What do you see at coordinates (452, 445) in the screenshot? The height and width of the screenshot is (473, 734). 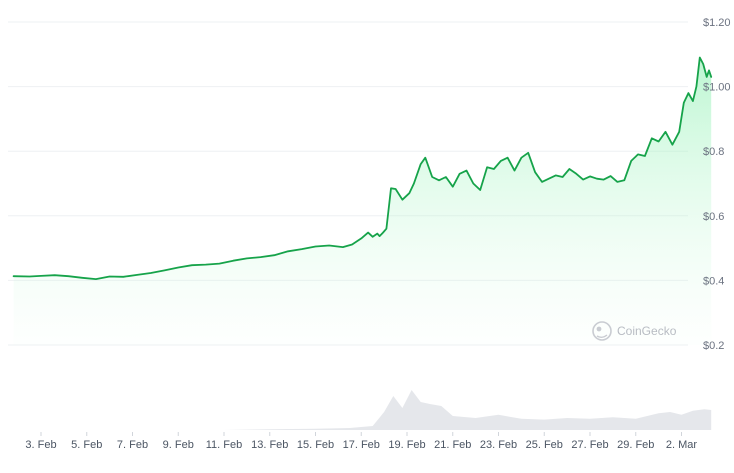 I see `x-tick-label: 21. Feb` at bounding box center [452, 445].